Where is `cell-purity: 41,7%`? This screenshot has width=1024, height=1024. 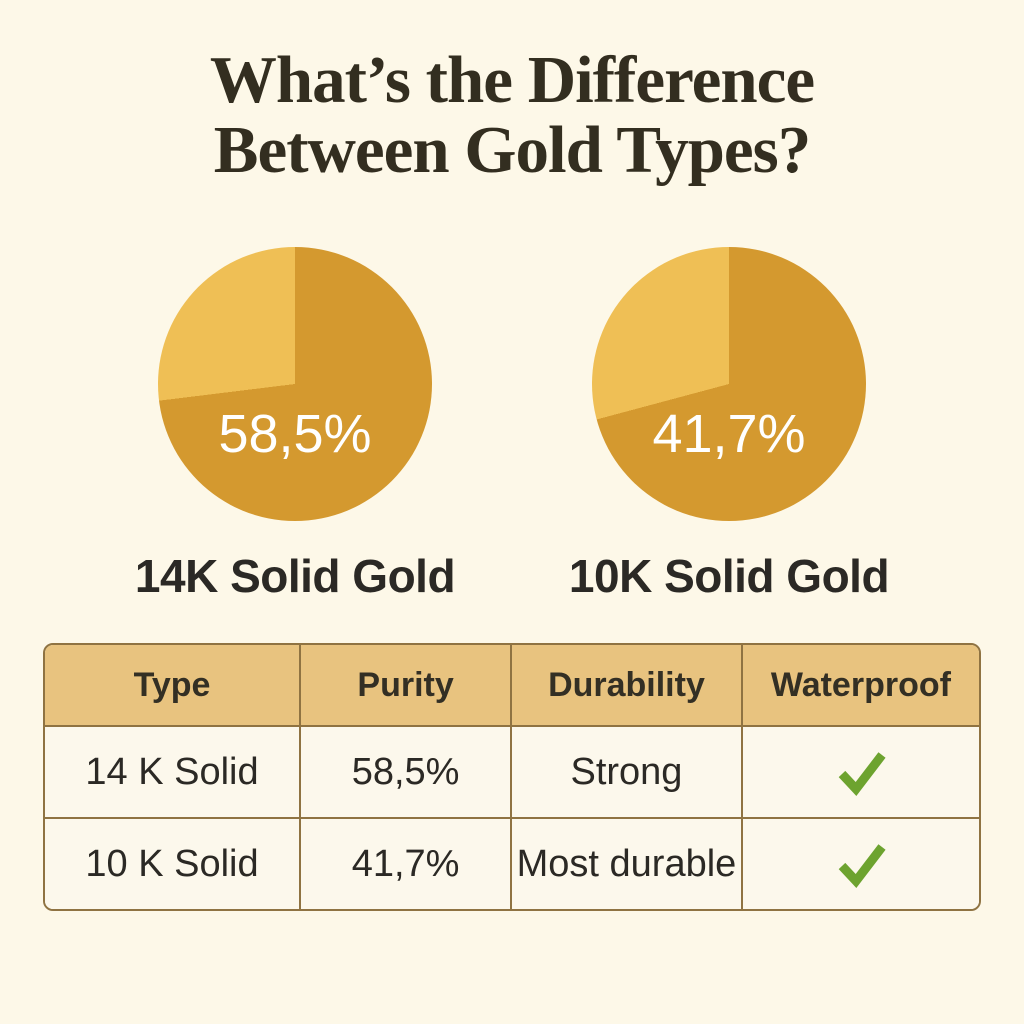 cell-purity: 41,7% is located at coordinates (405, 863).